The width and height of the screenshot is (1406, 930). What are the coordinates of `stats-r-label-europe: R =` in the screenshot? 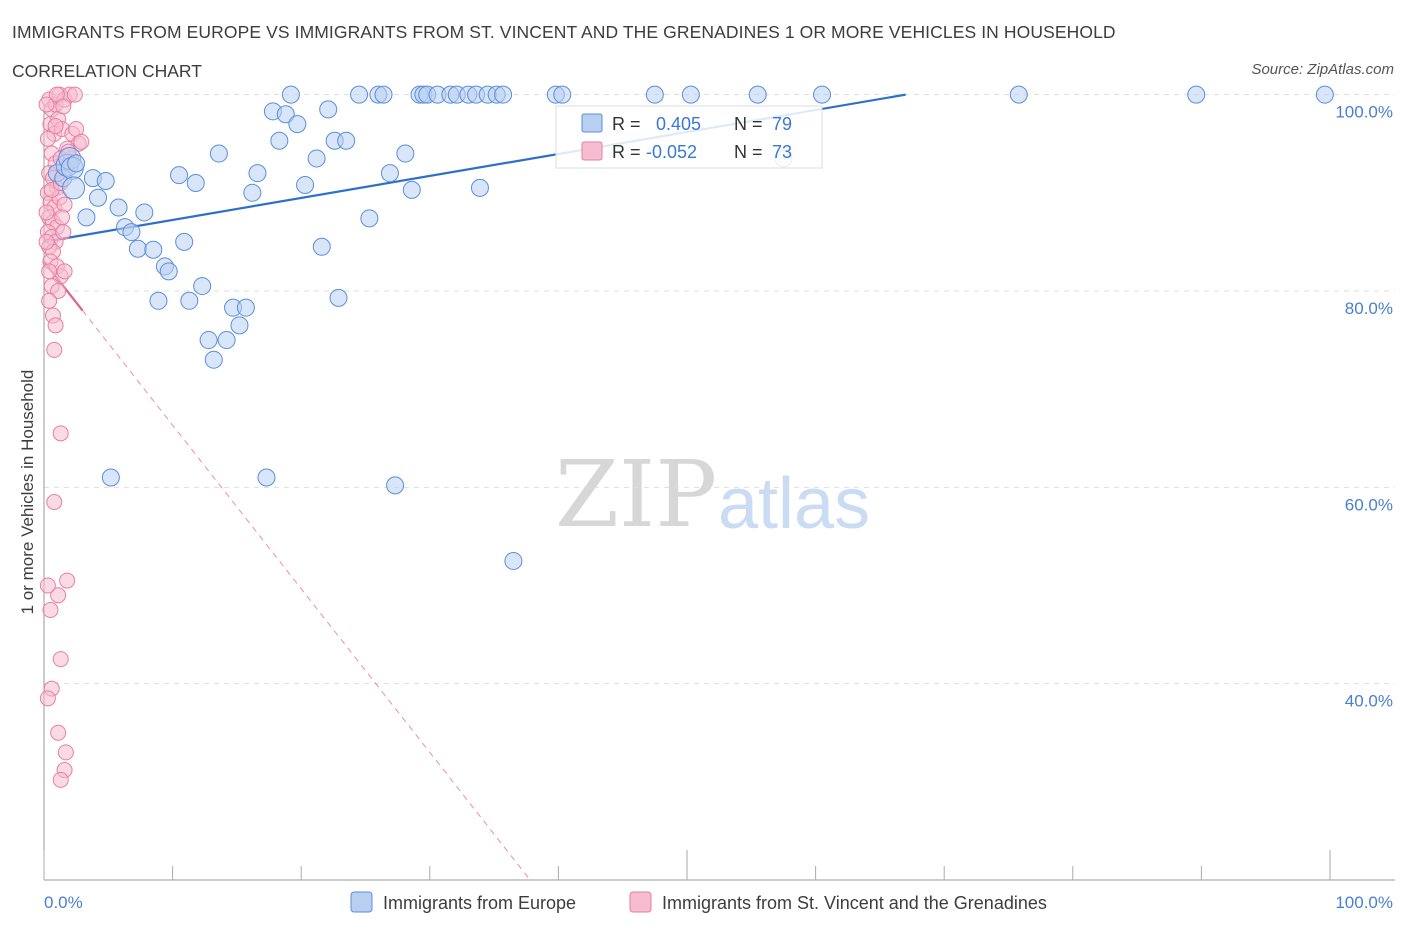 It's located at (626, 124).